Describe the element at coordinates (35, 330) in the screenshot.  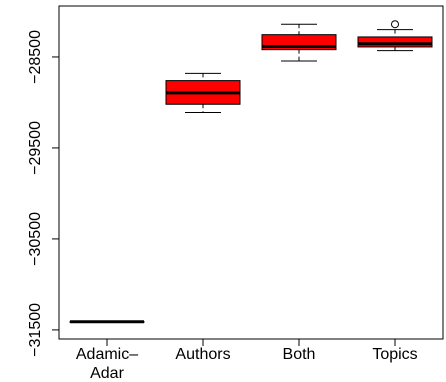
I see `y-tick-label: −31500` at that location.